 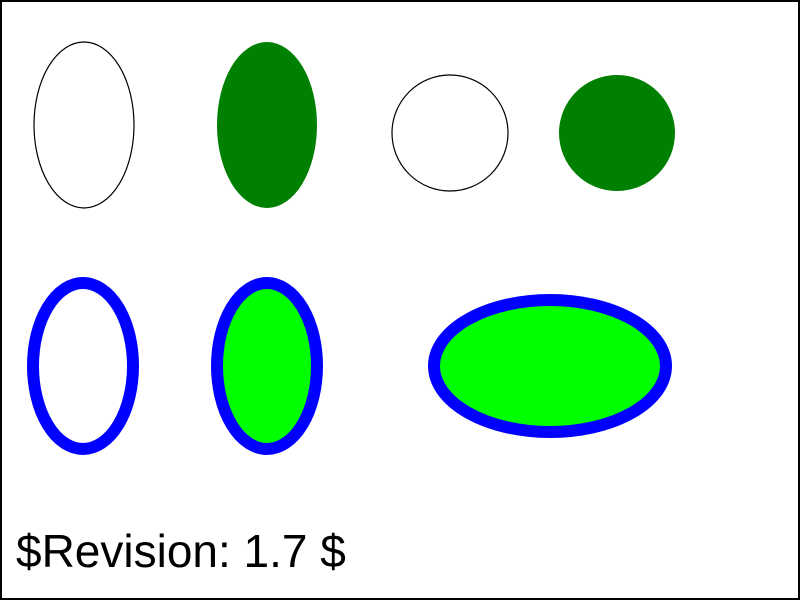 I want to click on revision-label: $Revision: 1.7 $, so click(x=181, y=551).